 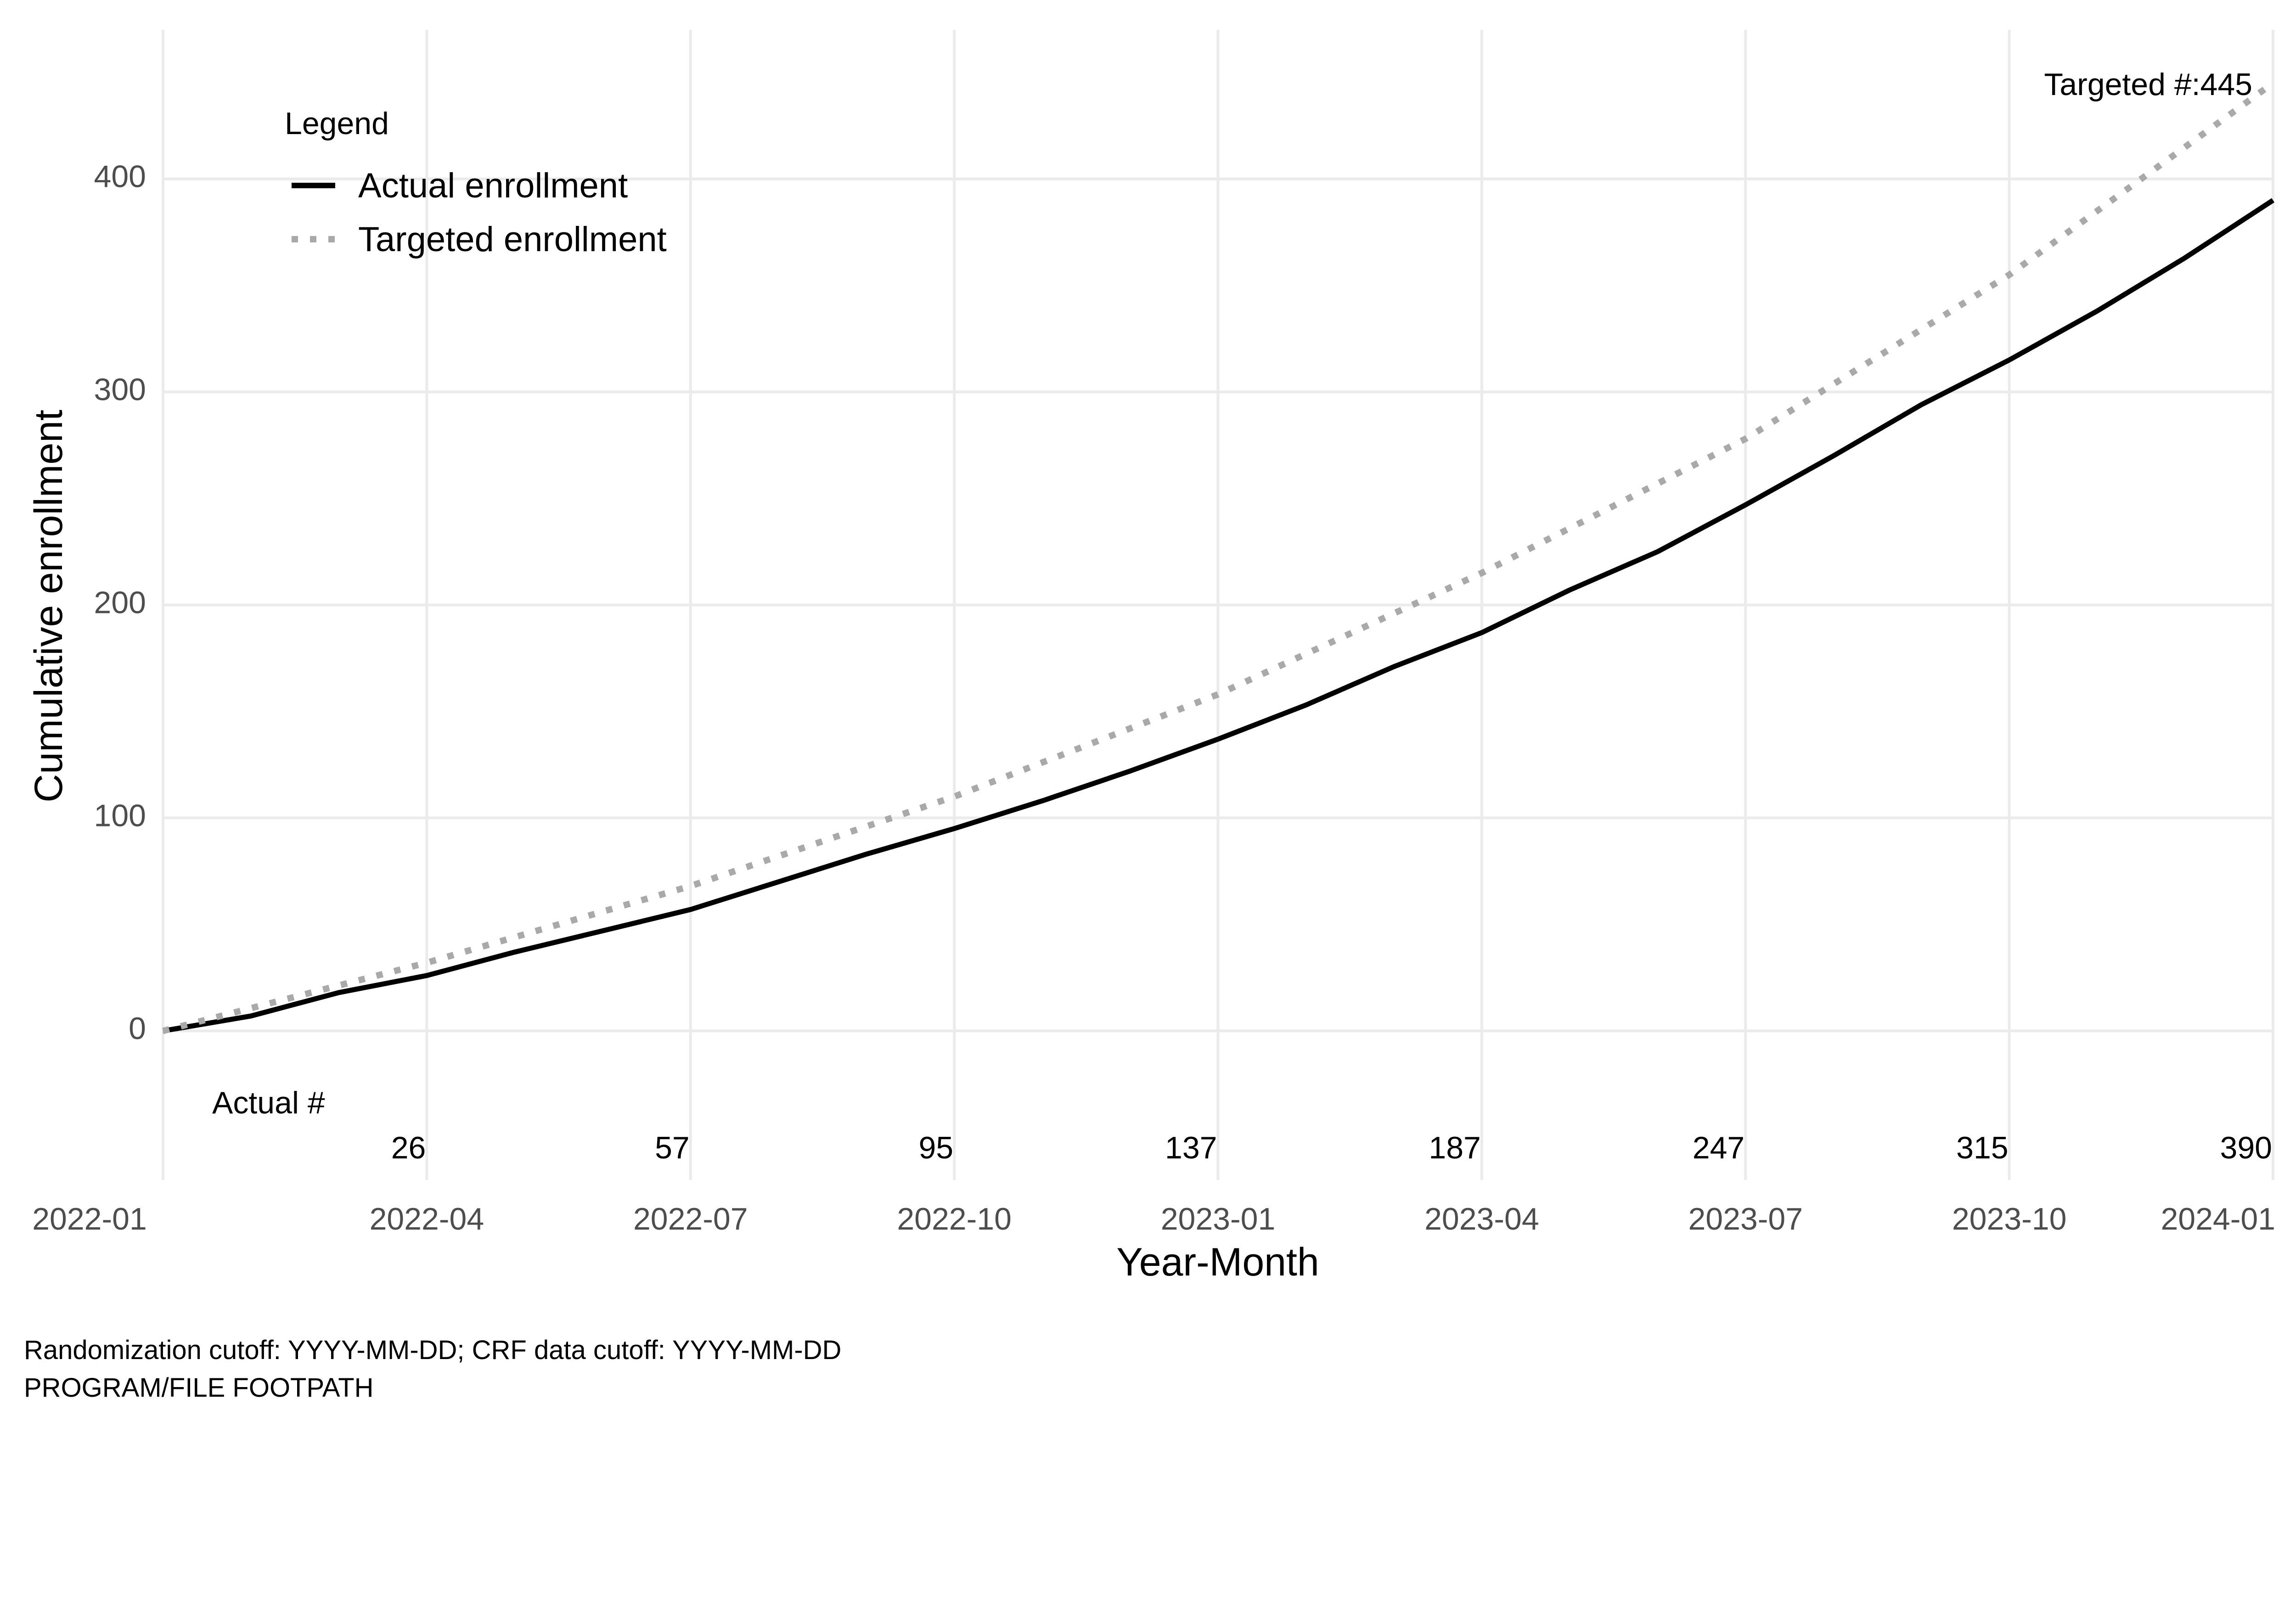 I want to click on x-tick-label: 2022-04, so click(x=427, y=1219).